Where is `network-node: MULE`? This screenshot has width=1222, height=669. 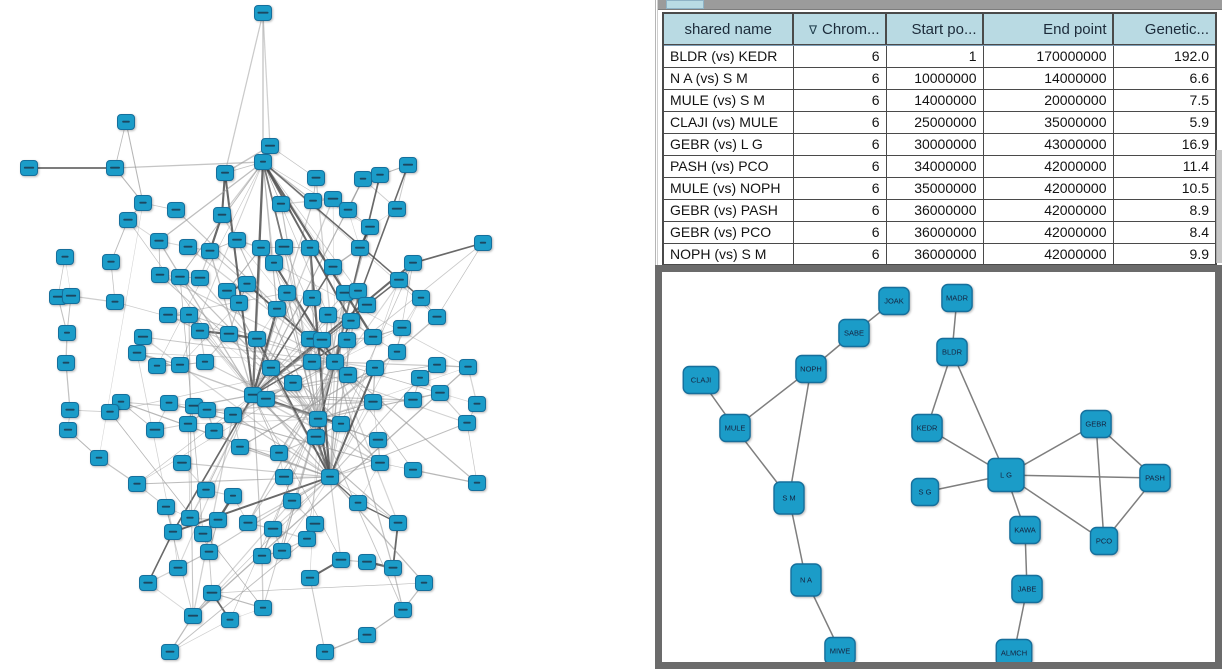
network-node: MULE is located at coordinates (735, 428).